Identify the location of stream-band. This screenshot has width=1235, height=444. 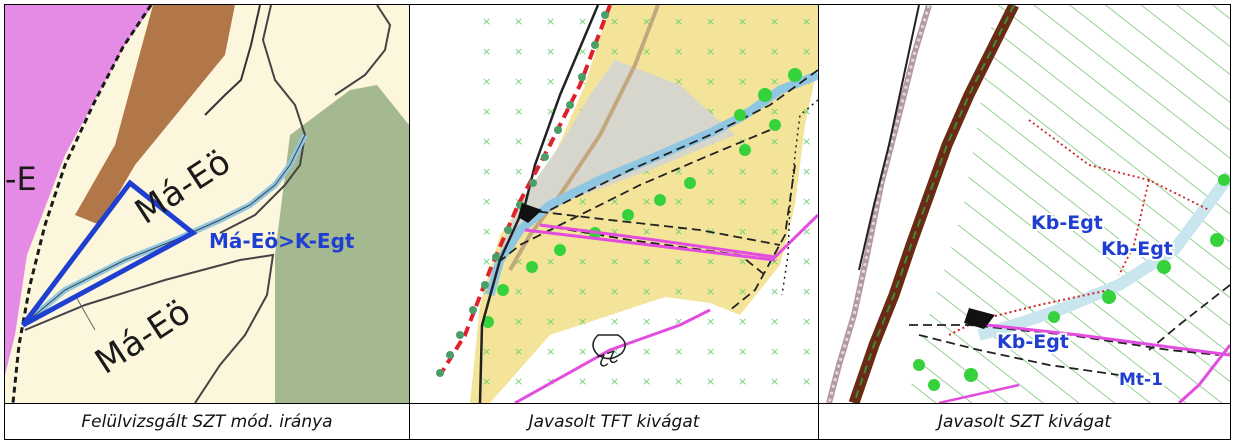
(1103, 256).